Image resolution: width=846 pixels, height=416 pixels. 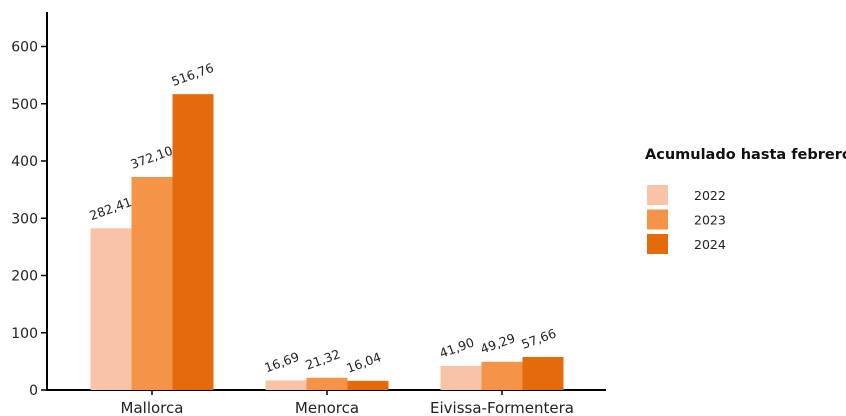 What do you see at coordinates (151, 157) in the screenshot?
I see `data-label: 372,10` at bounding box center [151, 157].